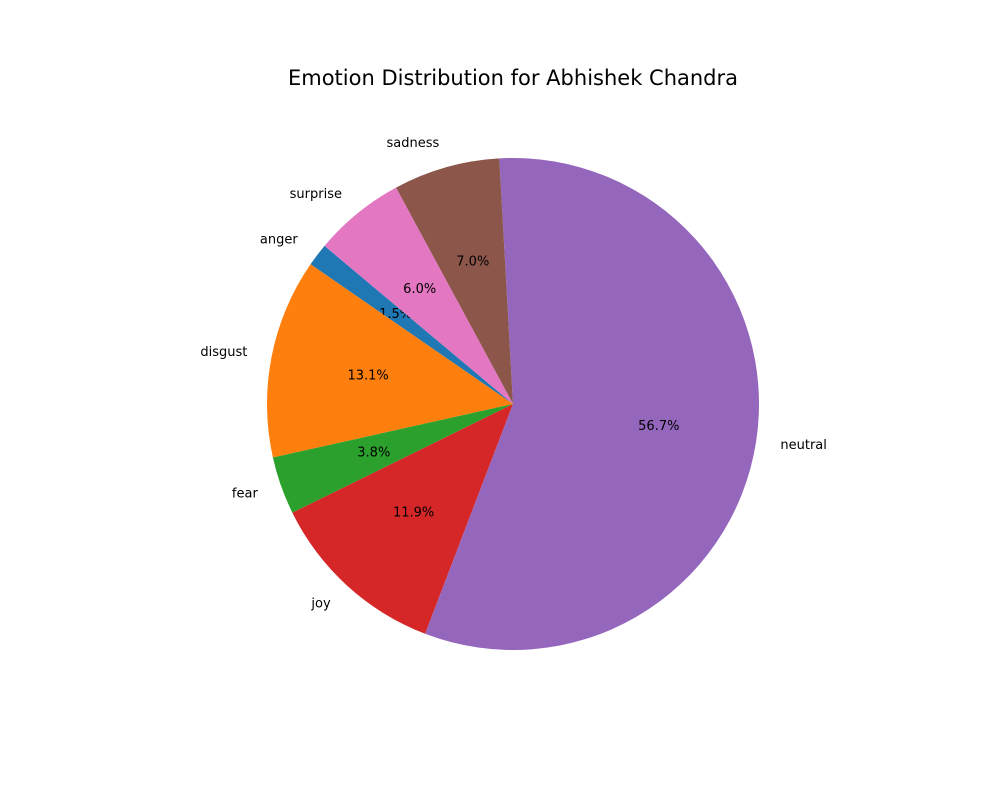 The image size is (1000, 800). I want to click on pie-slice-anger, so click(411, 324).